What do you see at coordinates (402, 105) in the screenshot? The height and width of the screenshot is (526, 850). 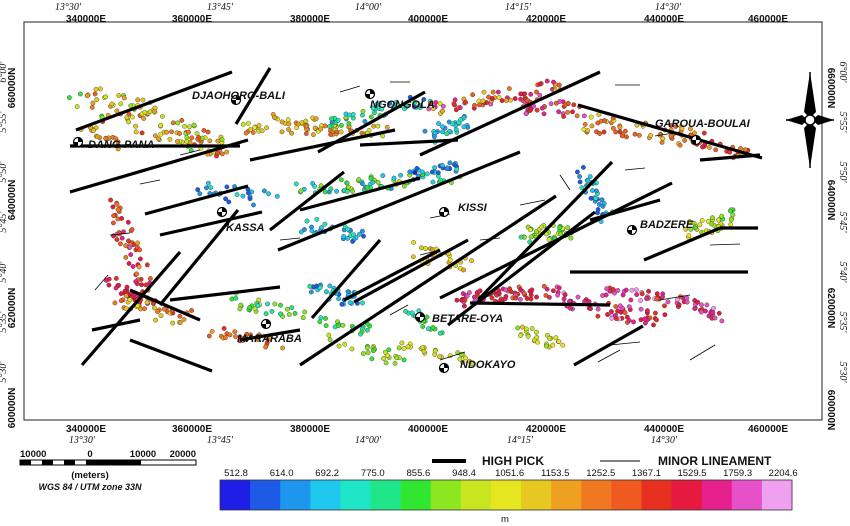 I see `town-label: NGONGOLA` at bounding box center [402, 105].